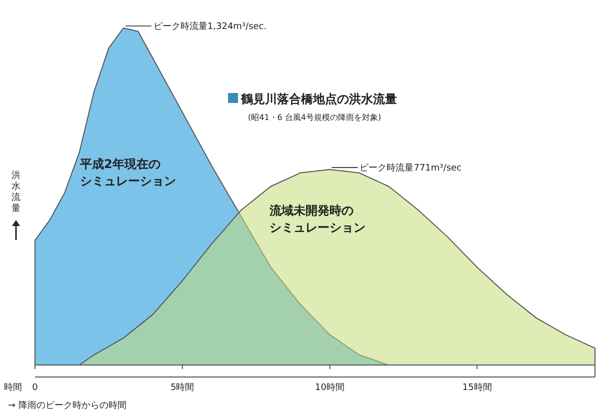  What do you see at coordinates (13, 387) in the screenshot?
I see `text: 時間` at bounding box center [13, 387].